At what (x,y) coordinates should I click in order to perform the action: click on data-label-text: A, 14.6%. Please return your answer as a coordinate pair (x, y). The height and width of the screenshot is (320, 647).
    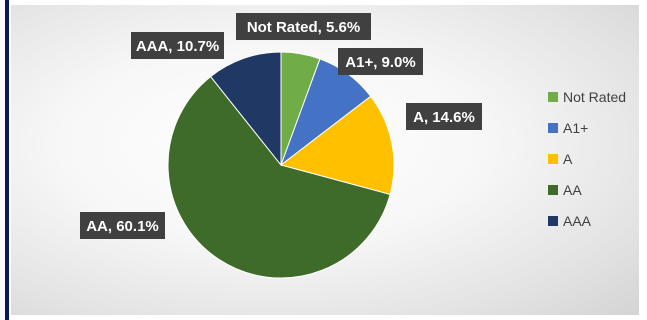
    Looking at the image, I should click on (444, 117).